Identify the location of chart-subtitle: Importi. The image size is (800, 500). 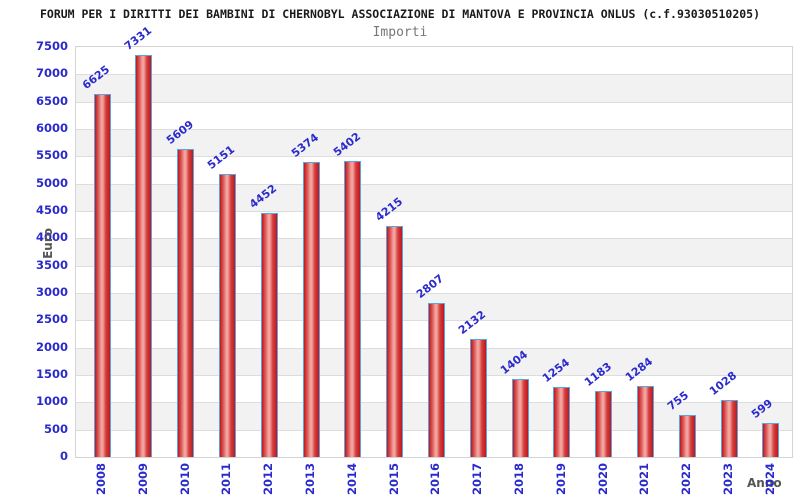
(400, 32).